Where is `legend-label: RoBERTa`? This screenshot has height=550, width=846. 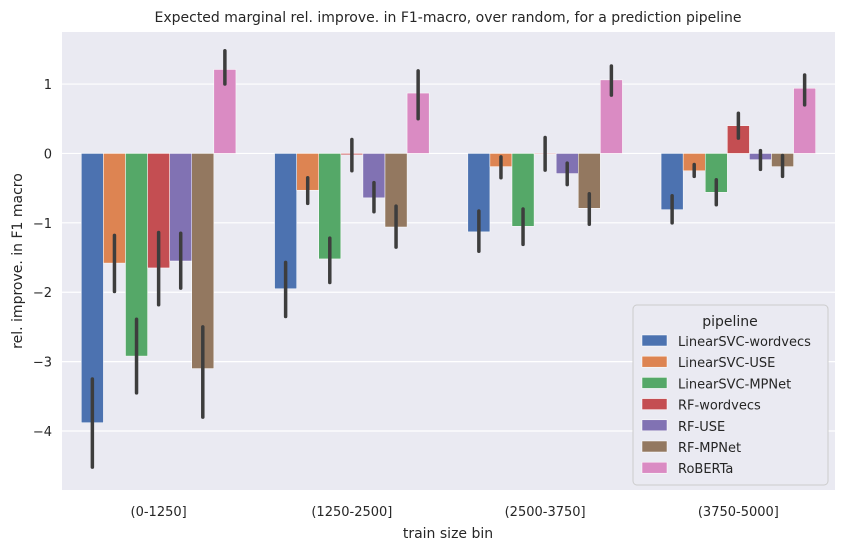 legend-label: RoBERTa is located at coordinates (705, 469).